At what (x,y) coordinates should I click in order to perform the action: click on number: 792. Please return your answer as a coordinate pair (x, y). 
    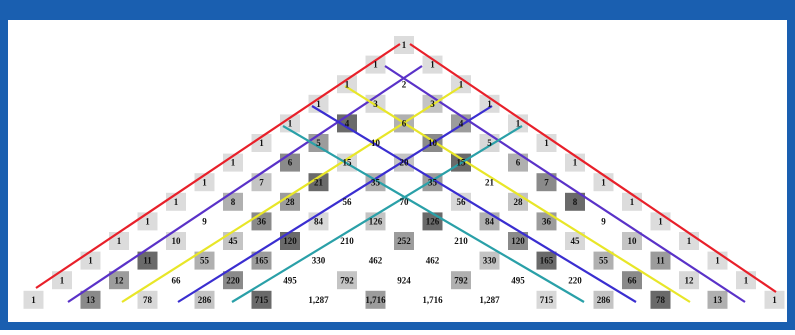
    Looking at the image, I should click on (461, 280).